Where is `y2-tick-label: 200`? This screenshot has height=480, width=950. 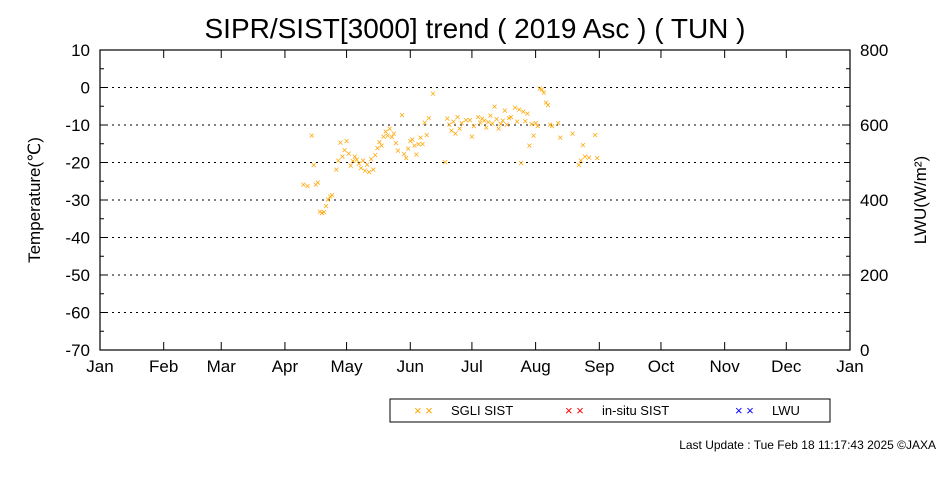 y2-tick-label: 200 is located at coordinates (874, 275).